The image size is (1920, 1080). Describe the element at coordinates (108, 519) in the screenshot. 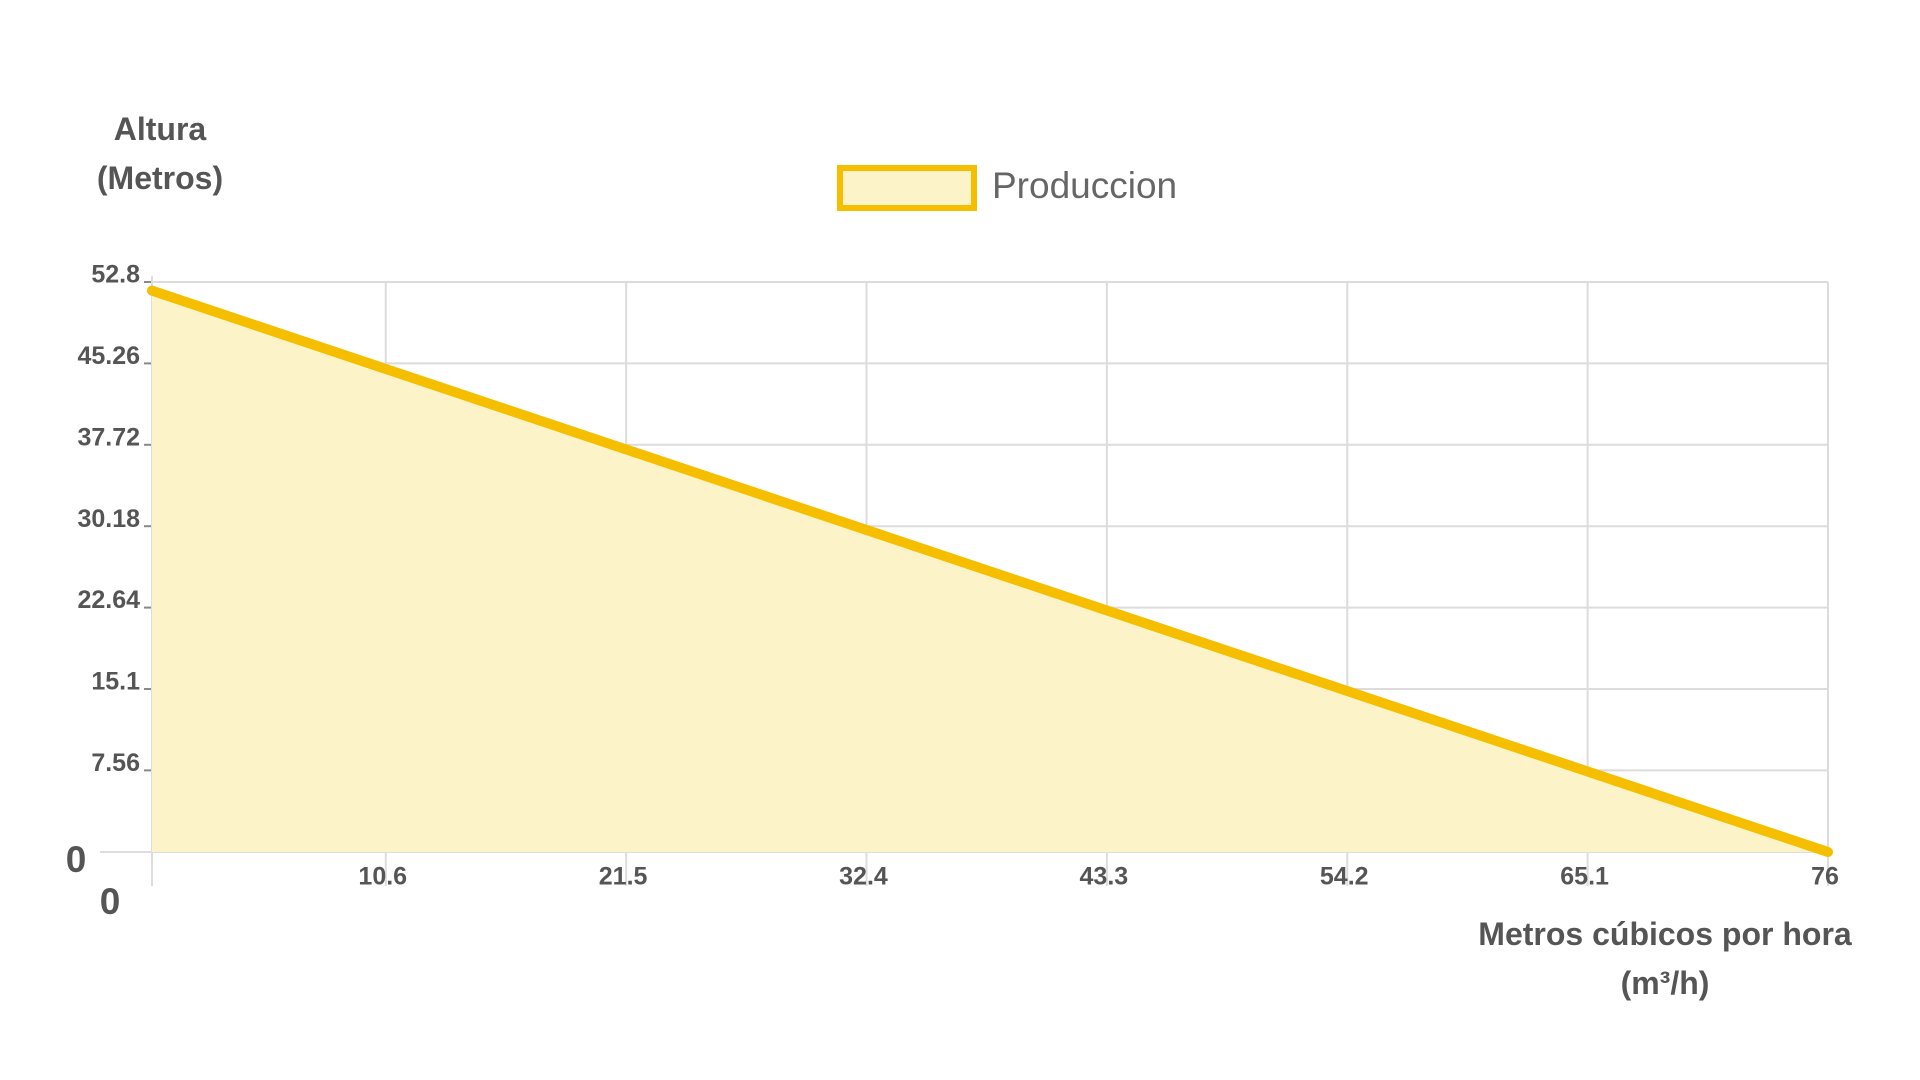

I see `y-tick-label: 30.18` at that location.